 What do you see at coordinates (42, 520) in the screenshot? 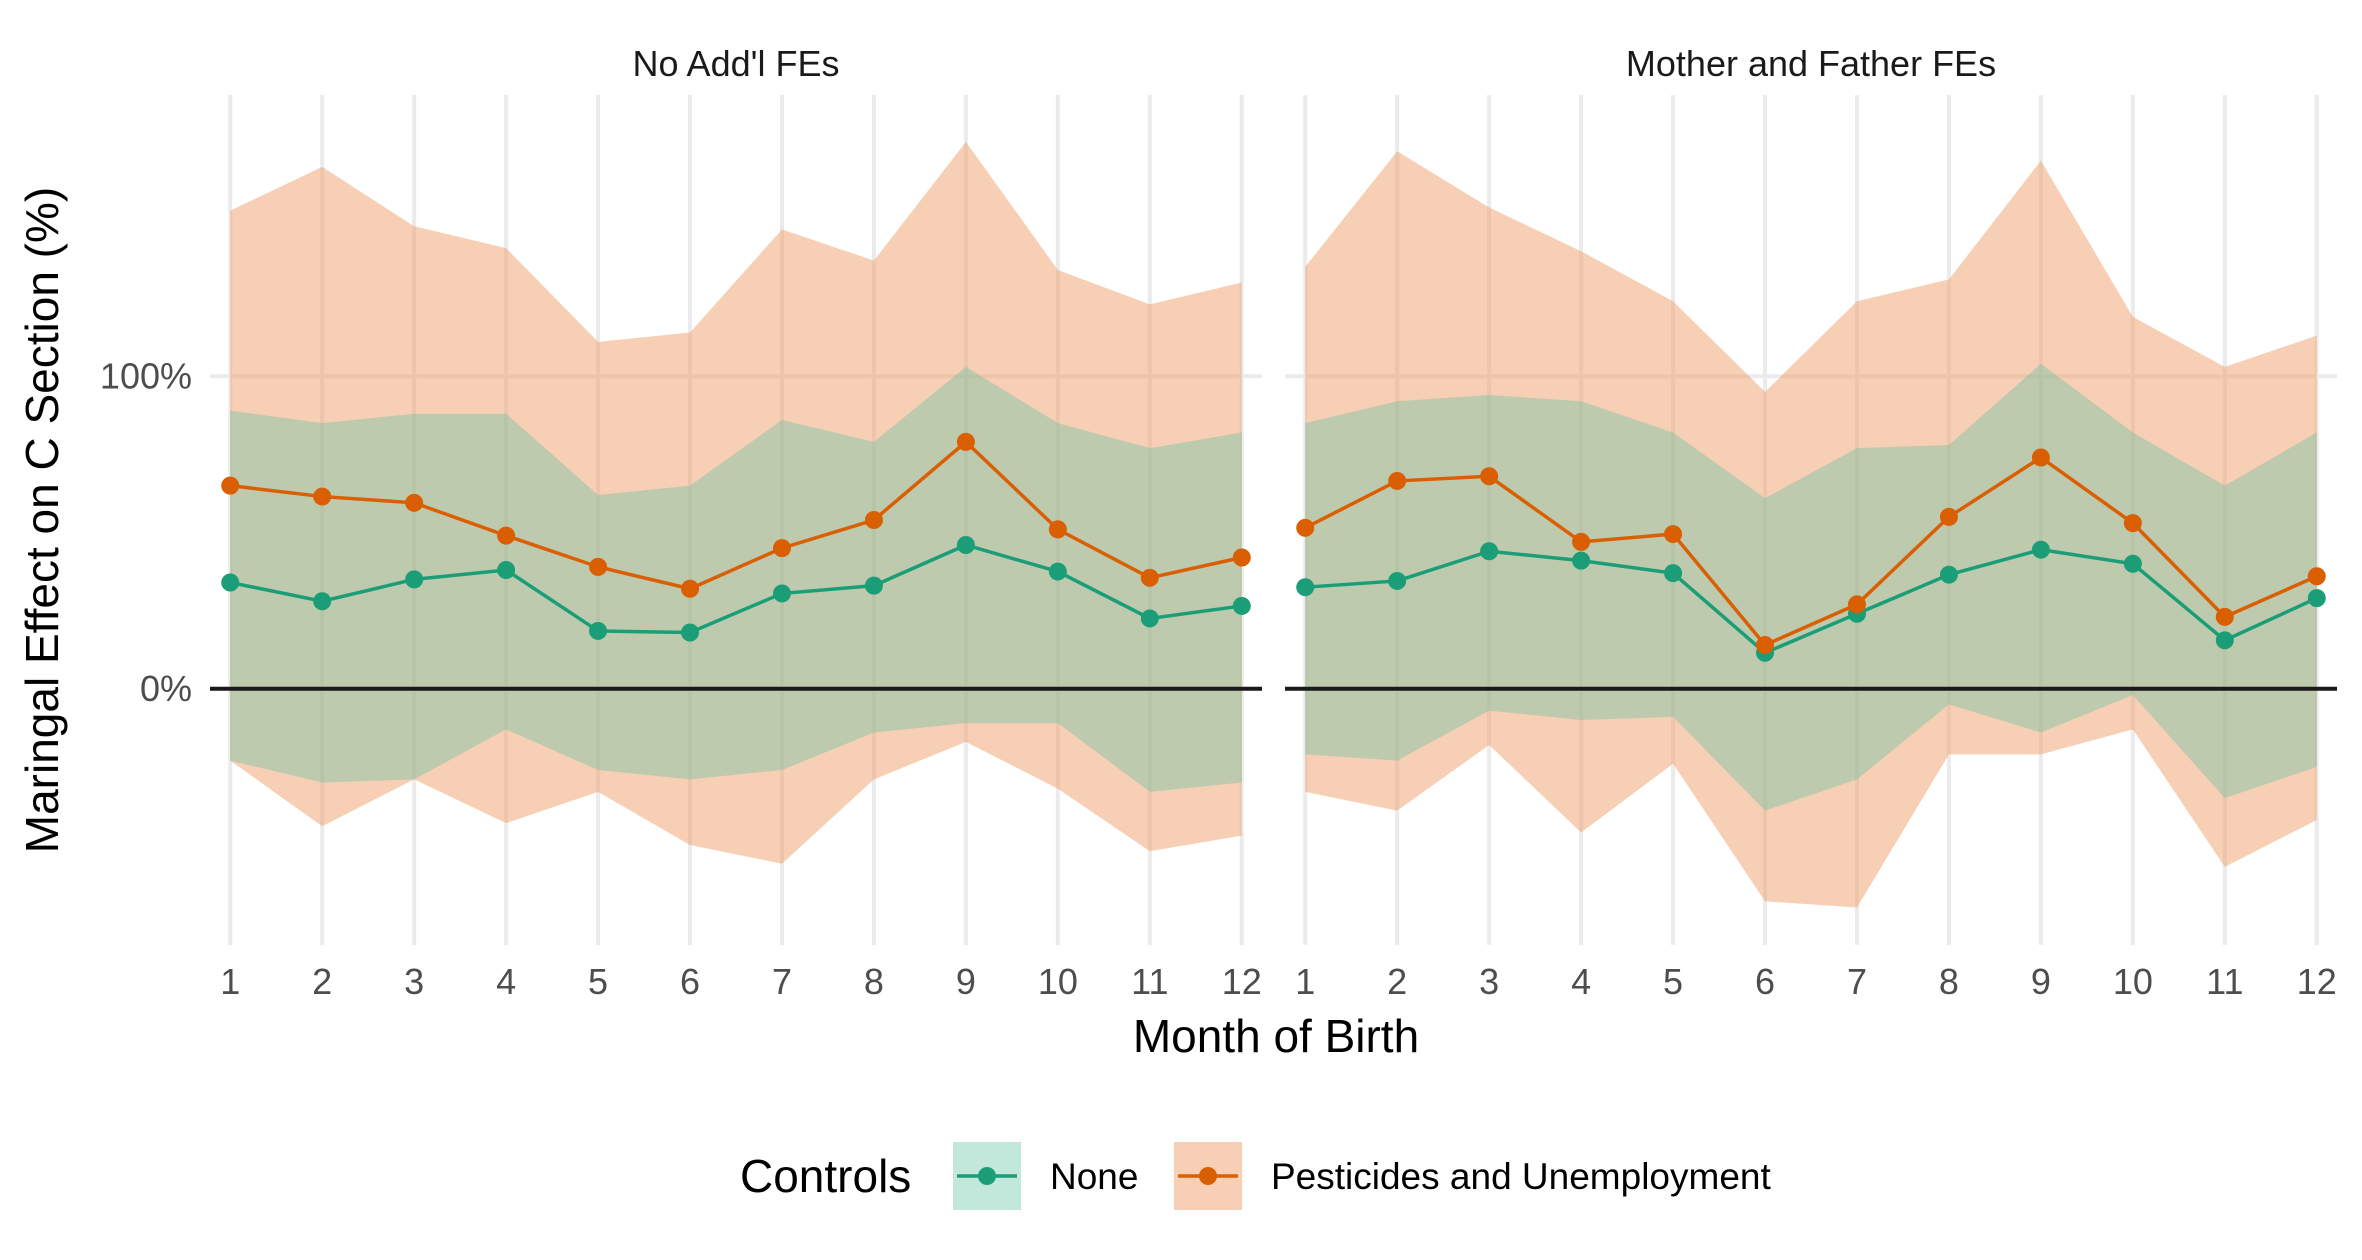
I see `y-axis-title: Maringal Effect on C Section (%)` at bounding box center [42, 520].